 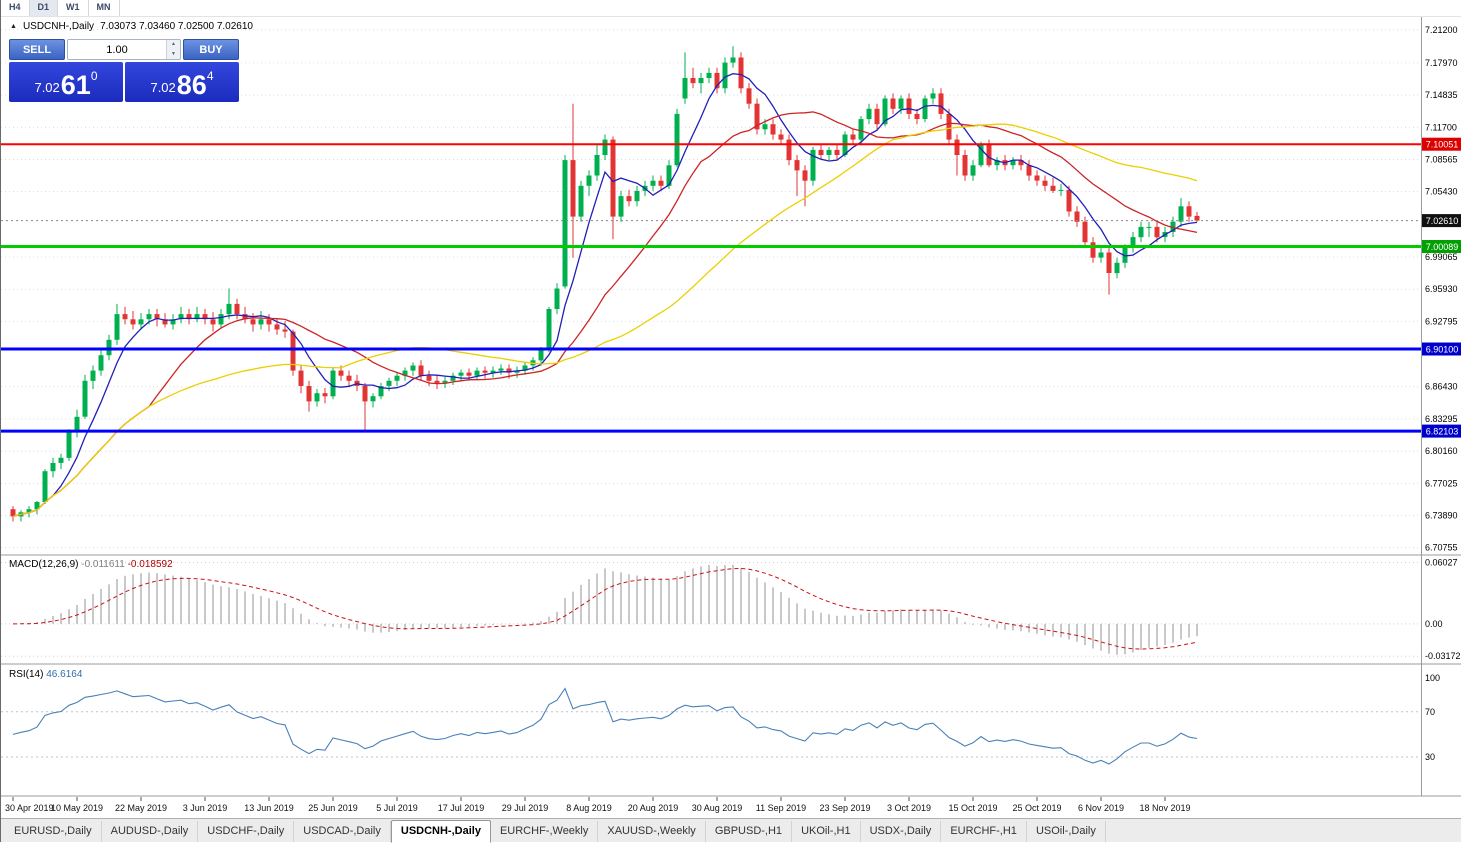 I want to click on chart-tab-eurusd-daily: EURUSD-,Daily, so click(x=53, y=831).